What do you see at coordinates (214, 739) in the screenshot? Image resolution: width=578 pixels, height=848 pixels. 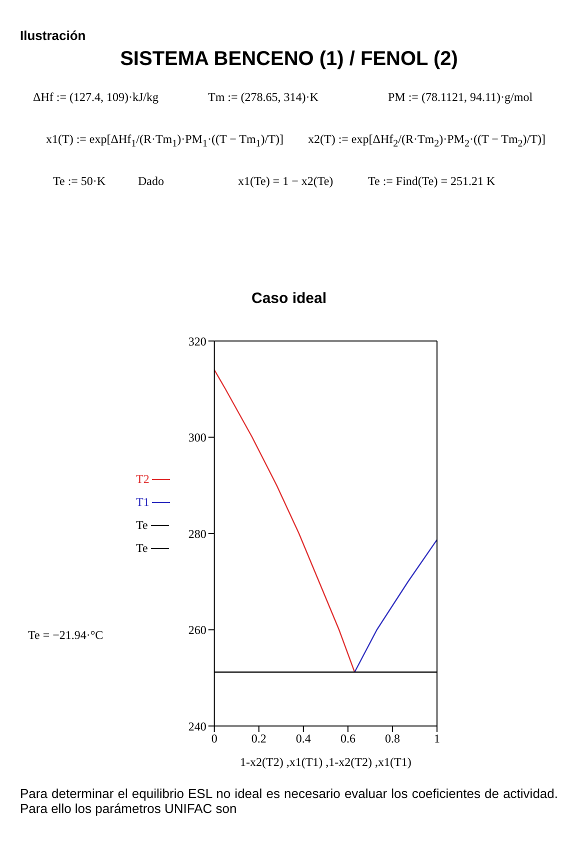 I see `x-tick-label: 0` at bounding box center [214, 739].